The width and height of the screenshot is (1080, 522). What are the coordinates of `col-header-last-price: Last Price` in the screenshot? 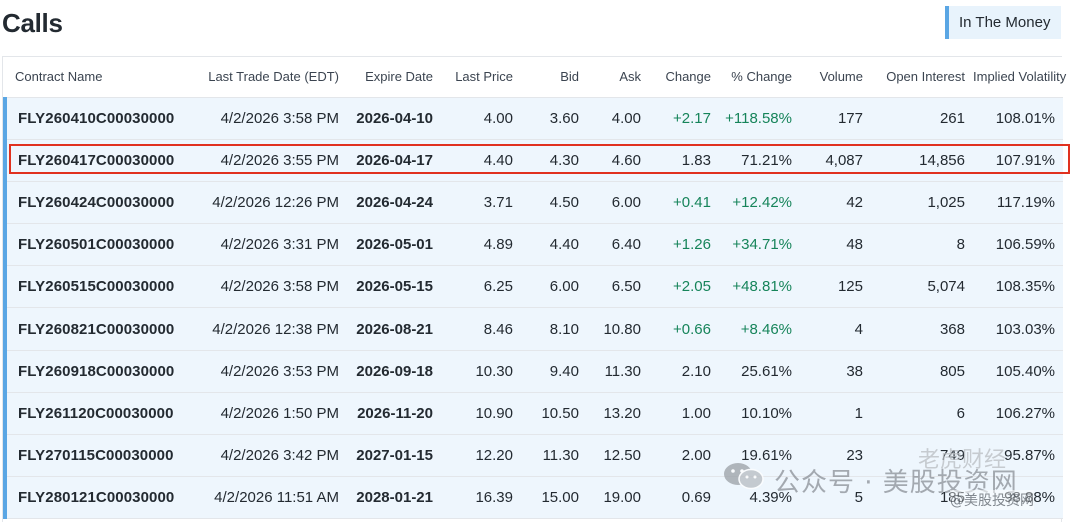 It's located at (481, 77).